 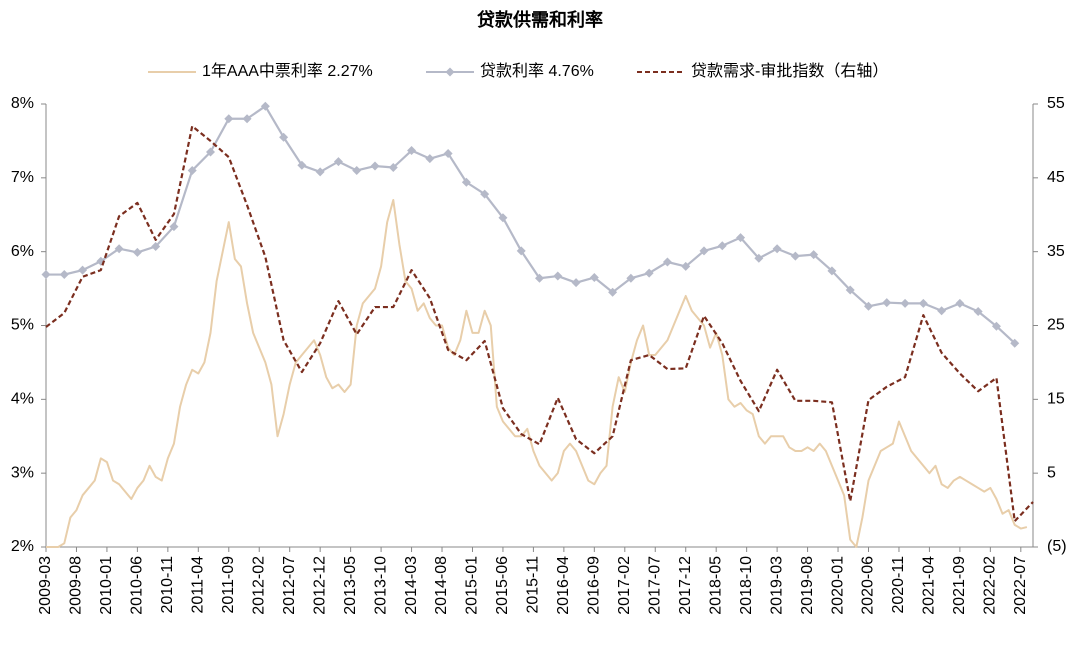 I want to click on y2-tick-label: 15, so click(x=1056, y=399).